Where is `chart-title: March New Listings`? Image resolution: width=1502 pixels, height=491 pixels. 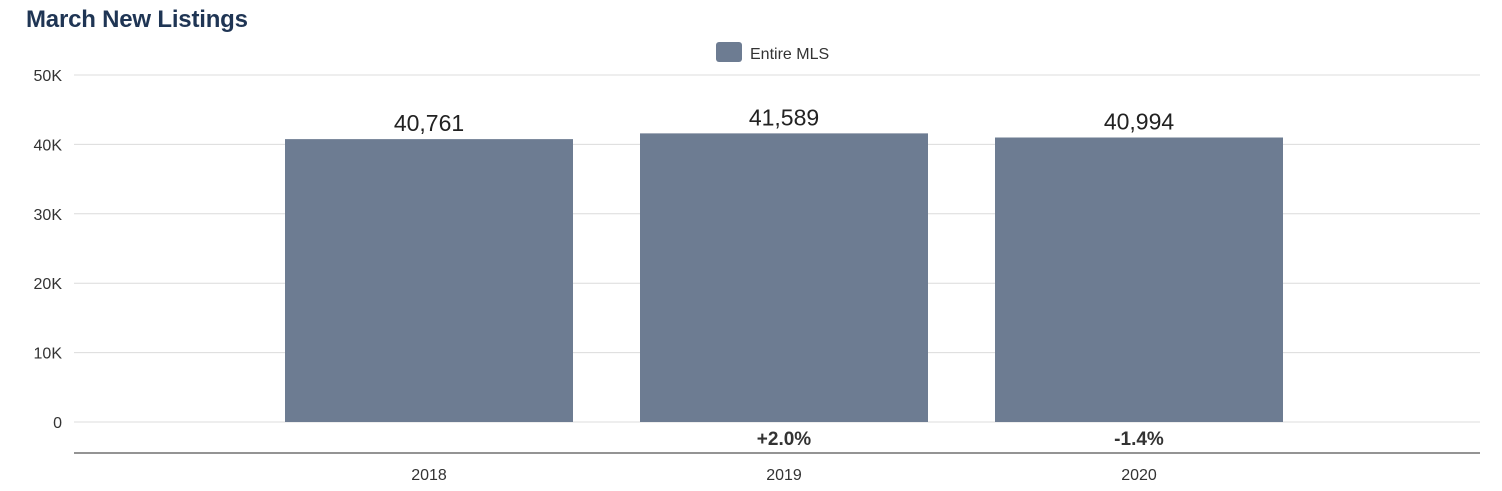
chart-title: March New Listings is located at coordinates (137, 19).